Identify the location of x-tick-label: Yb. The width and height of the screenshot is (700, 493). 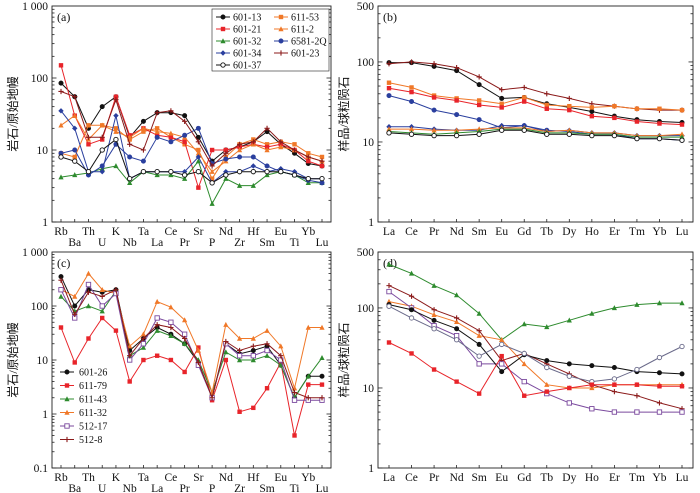
(659, 232).